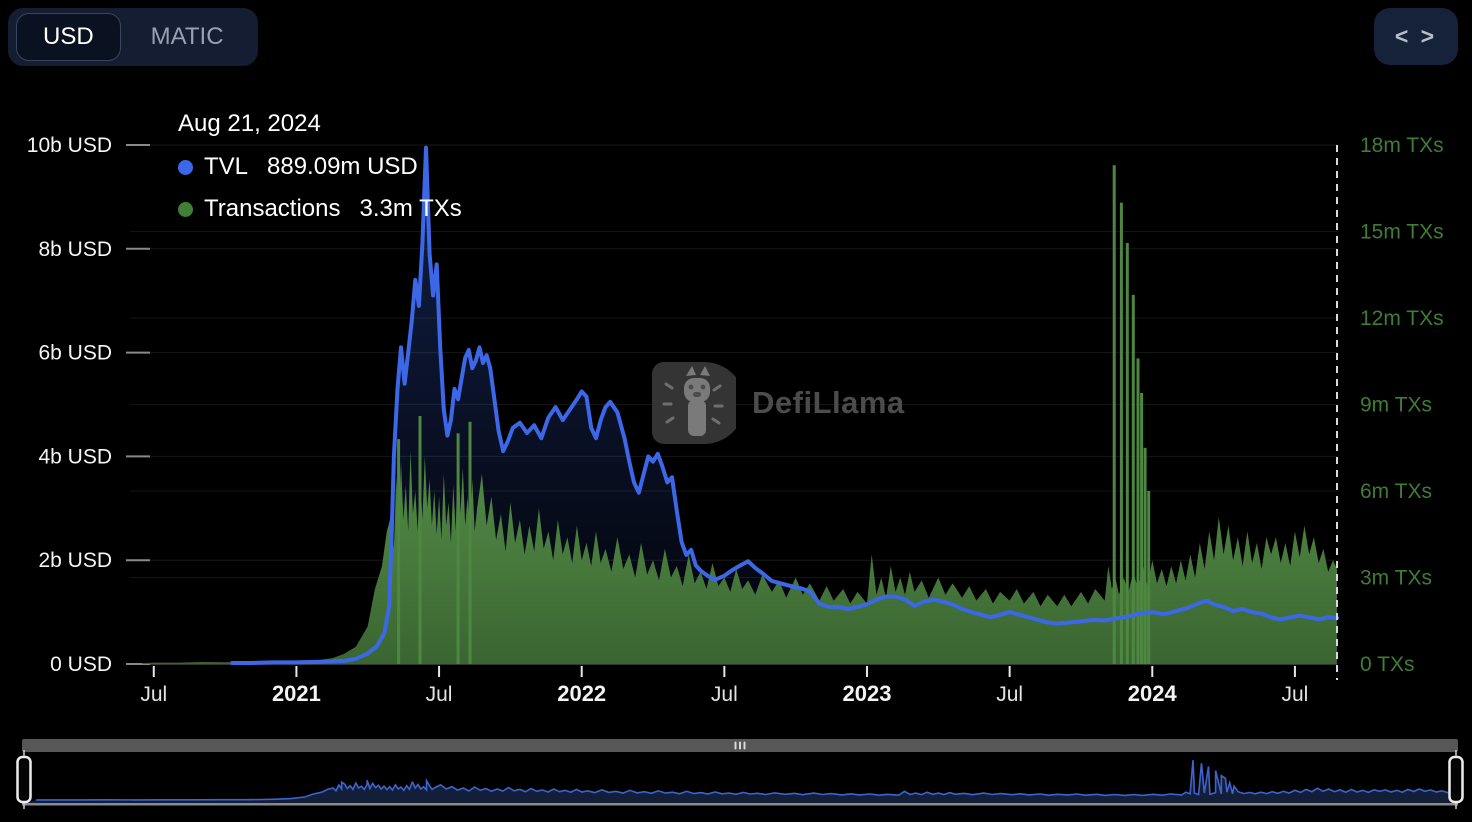  Describe the element at coordinates (75, 560) in the screenshot. I see `left-axis-tick-label: 2b USD` at that location.